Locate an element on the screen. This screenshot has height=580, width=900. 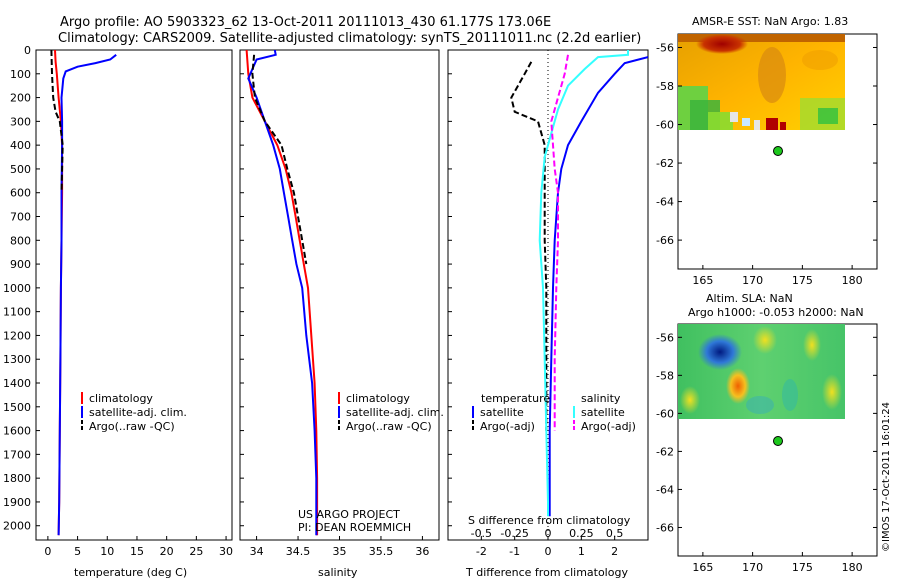
legend-t-argo: Argo(-adj) is located at coordinates (507, 426).